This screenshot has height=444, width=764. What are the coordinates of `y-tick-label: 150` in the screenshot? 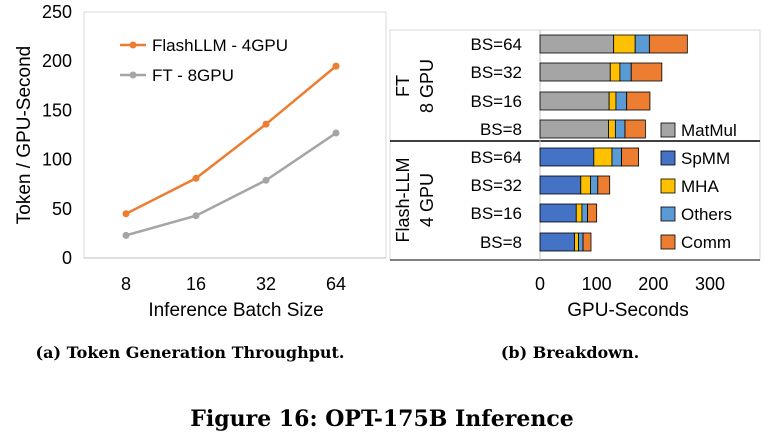 It's located at (57, 110).